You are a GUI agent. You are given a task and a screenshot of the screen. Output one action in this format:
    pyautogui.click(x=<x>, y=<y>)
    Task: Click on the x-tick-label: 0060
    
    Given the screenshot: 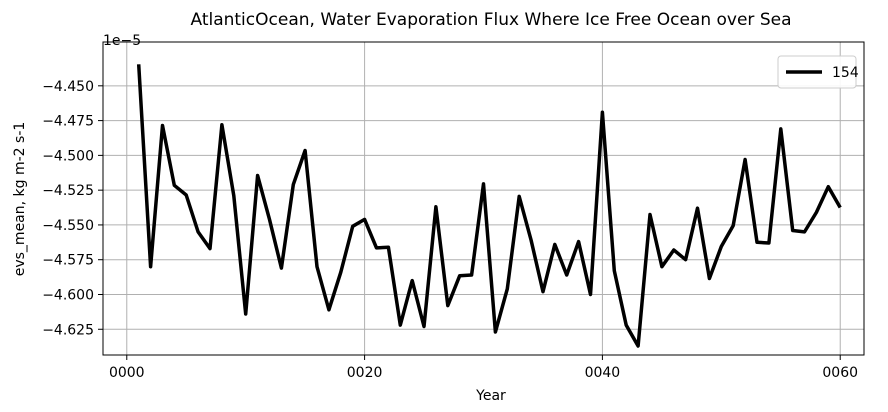 What is the action you would take?
    pyautogui.click(x=840, y=373)
    